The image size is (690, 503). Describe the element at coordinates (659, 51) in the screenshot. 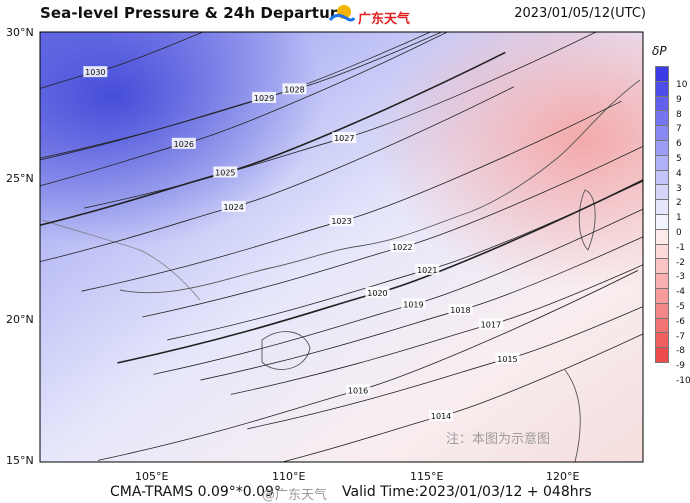

I see `colorbar-label: δP` at that location.